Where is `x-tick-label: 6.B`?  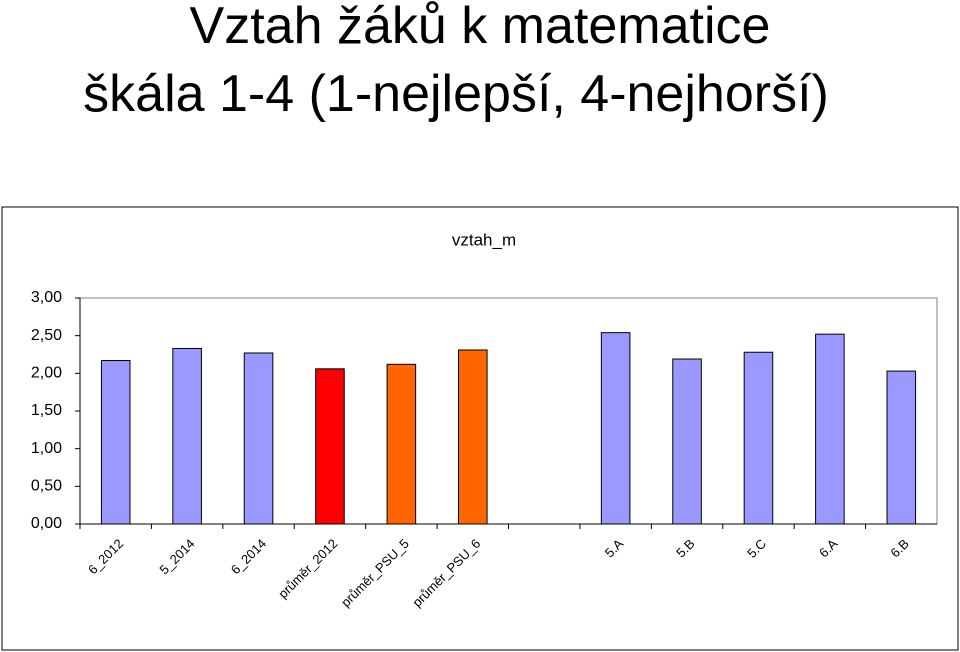
x-tick-label: 6.B is located at coordinates (899, 548).